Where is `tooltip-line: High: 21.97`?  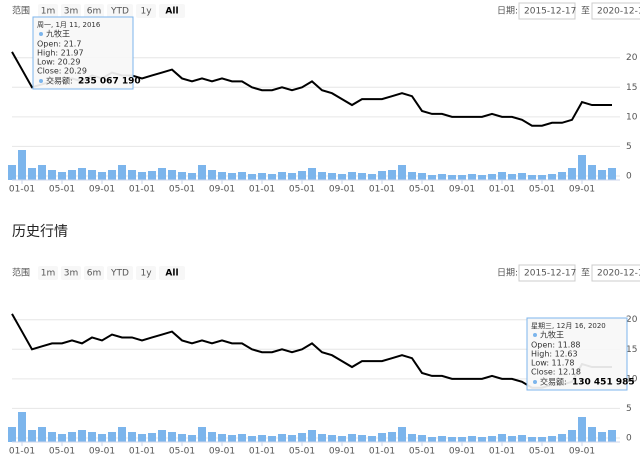 tooltip-line: High: 21.97 is located at coordinates (60, 53).